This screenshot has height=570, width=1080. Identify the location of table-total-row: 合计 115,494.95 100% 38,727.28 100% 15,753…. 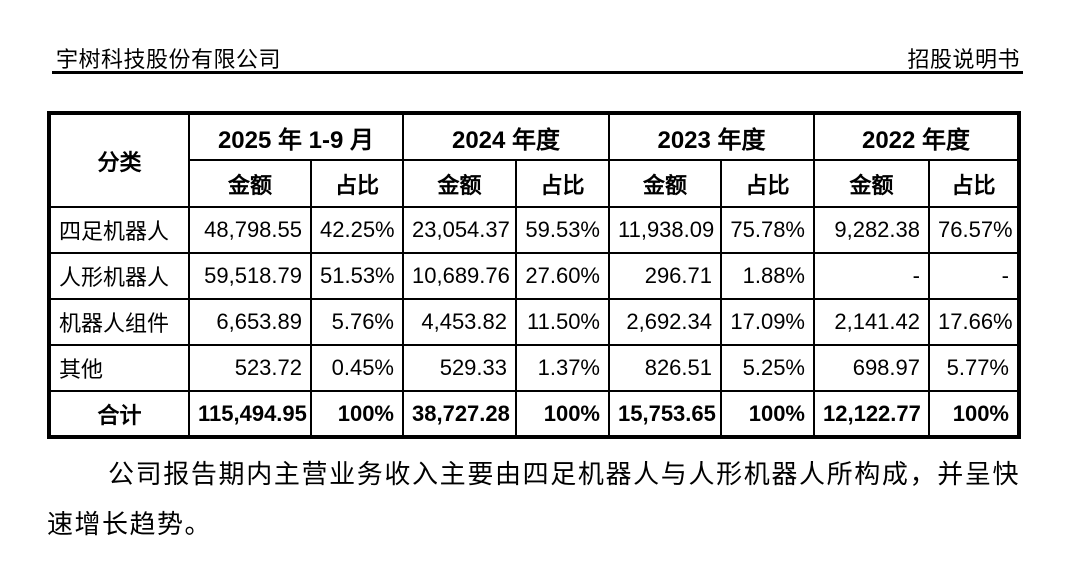
(534, 414).